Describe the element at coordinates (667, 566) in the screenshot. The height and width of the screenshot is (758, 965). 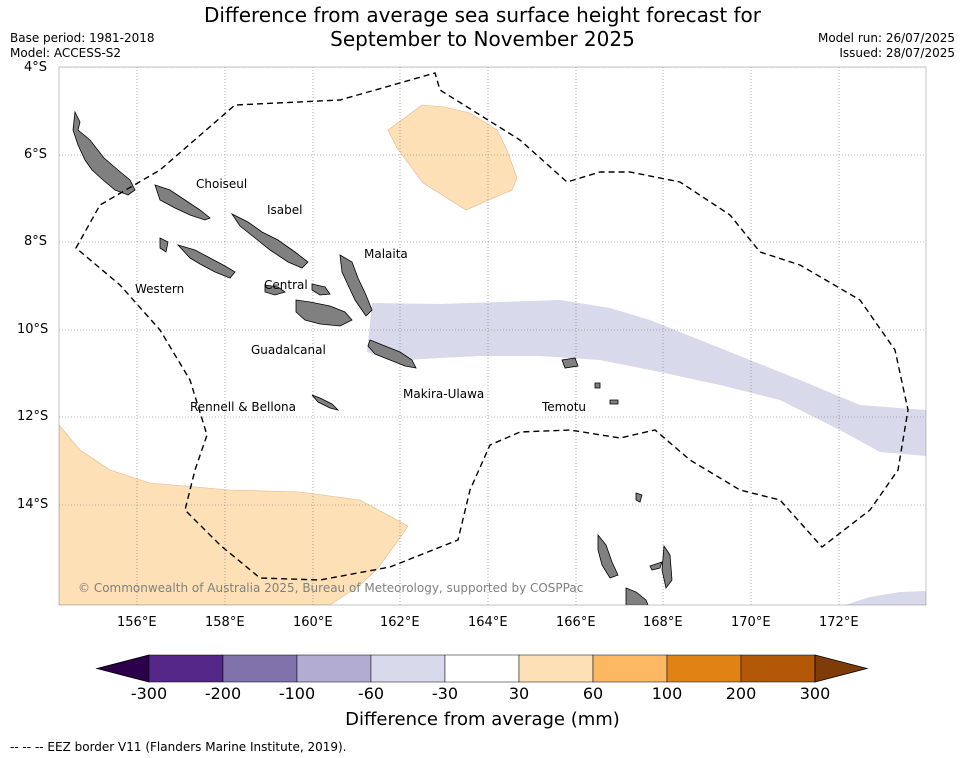
I see `vanuatu-east` at that location.